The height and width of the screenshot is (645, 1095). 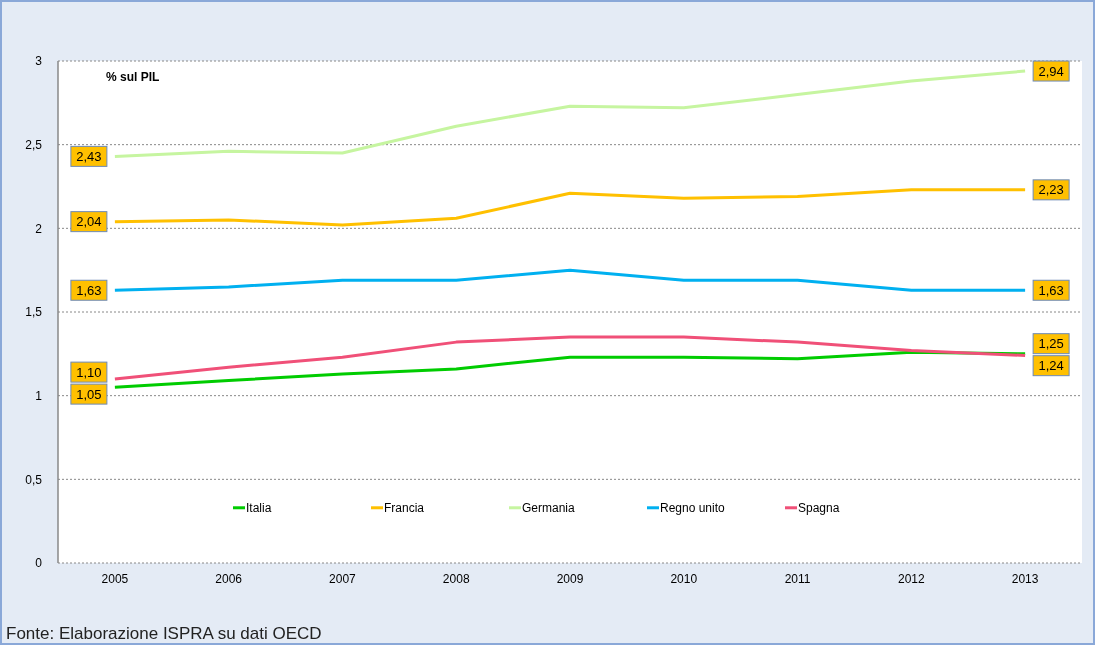 I want to click on x-tick-label: 2011, so click(x=797, y=579).